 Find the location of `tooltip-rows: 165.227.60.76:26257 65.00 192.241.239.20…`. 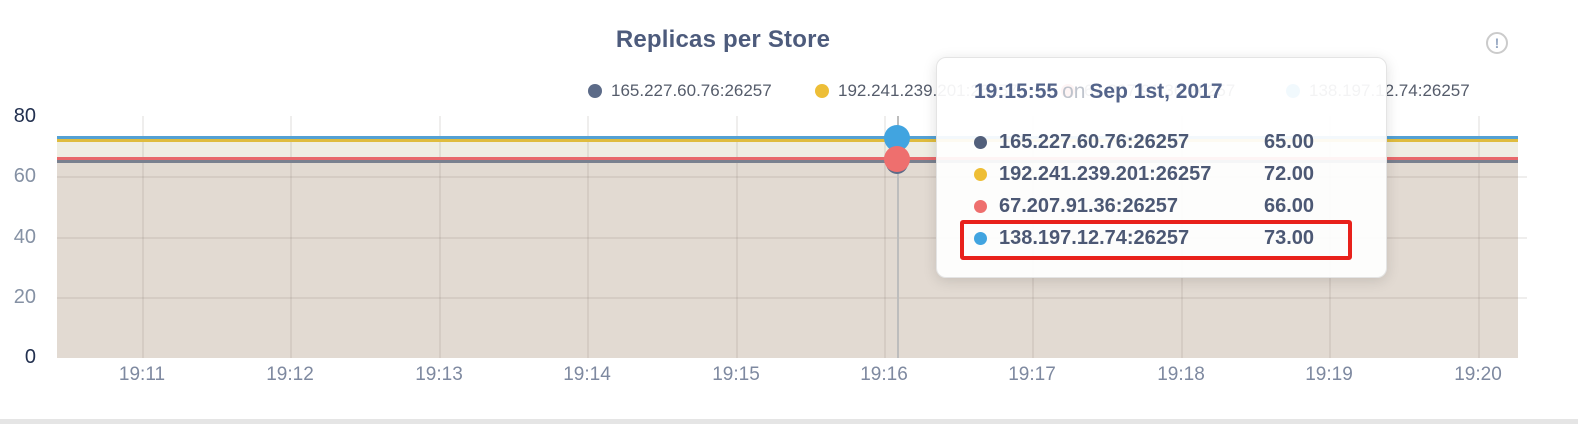

tooltip-rows: 165.227.60.76:26257 65.00 192.241.239.20… is located at coordinates (1156, 190).